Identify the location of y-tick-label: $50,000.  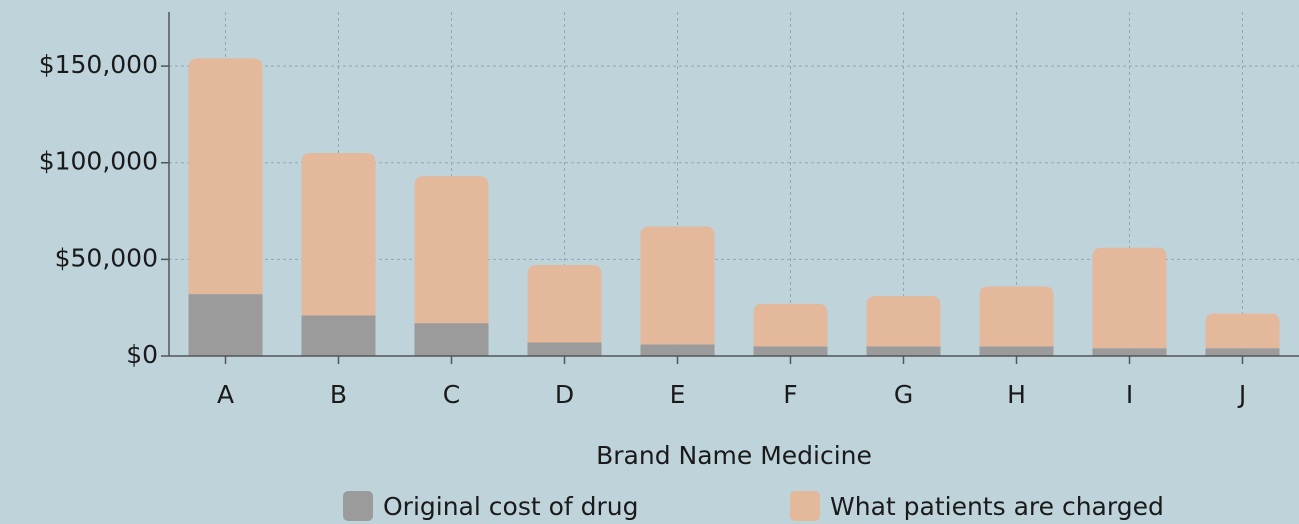
(106, 257).